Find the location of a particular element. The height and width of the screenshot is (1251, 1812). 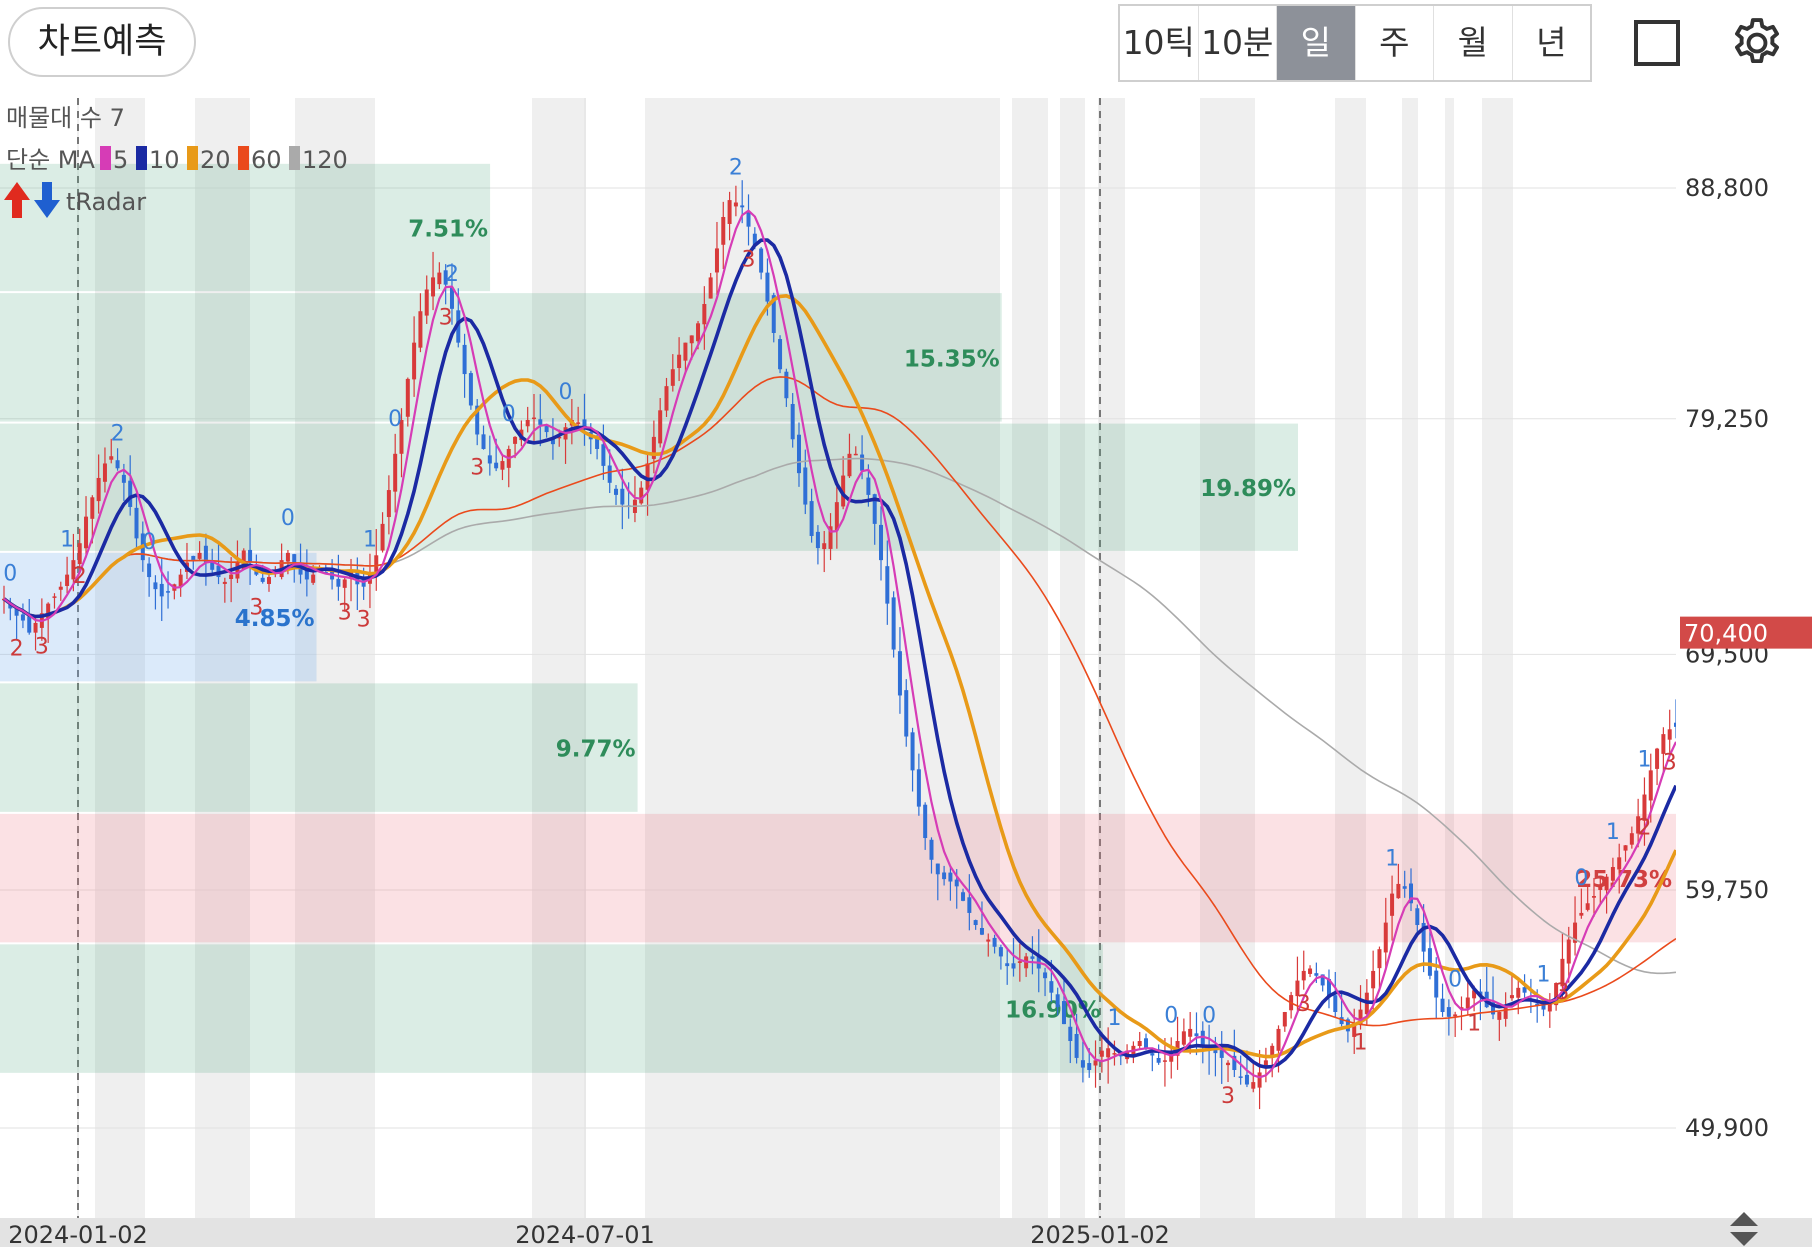

gear-icon is located at coordinates (1757, 43).